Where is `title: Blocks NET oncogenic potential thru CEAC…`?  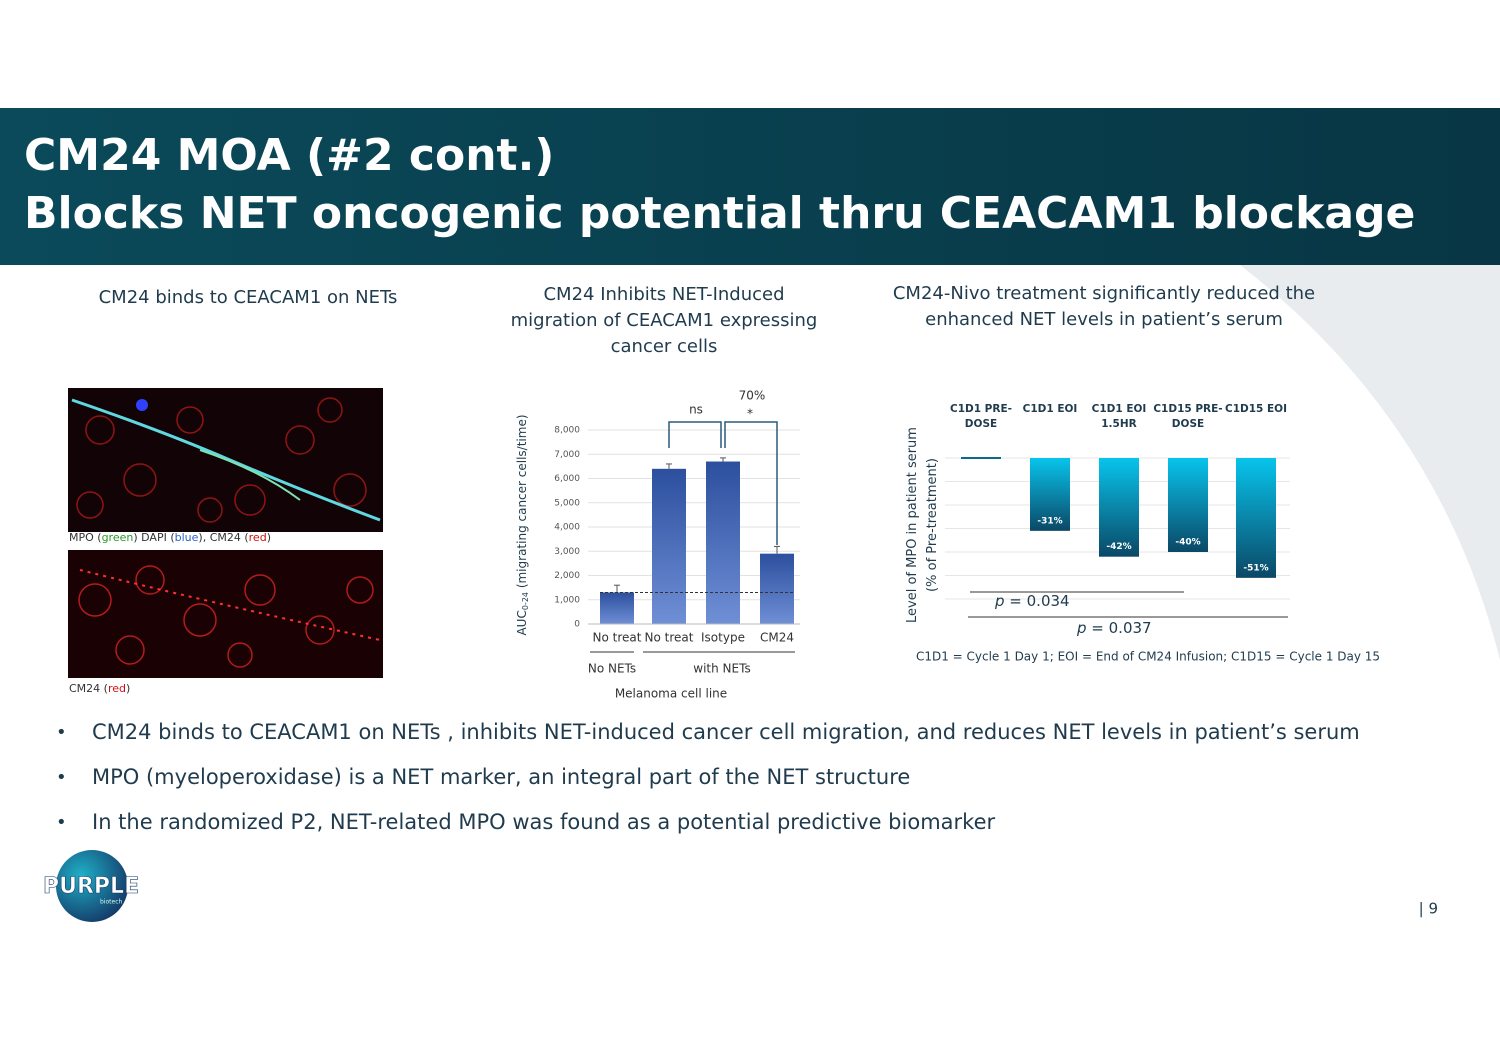
title: Blocks NET oncogenic potential thru CEAC… is located at coordinates (719, 213).